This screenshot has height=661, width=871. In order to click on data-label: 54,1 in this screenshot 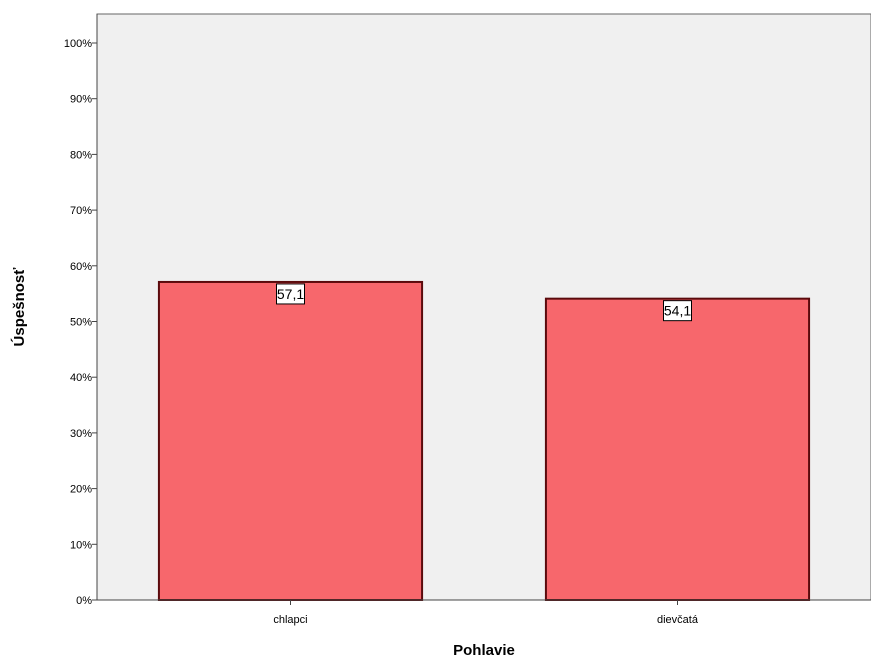, I will do `click(677, 311)`.